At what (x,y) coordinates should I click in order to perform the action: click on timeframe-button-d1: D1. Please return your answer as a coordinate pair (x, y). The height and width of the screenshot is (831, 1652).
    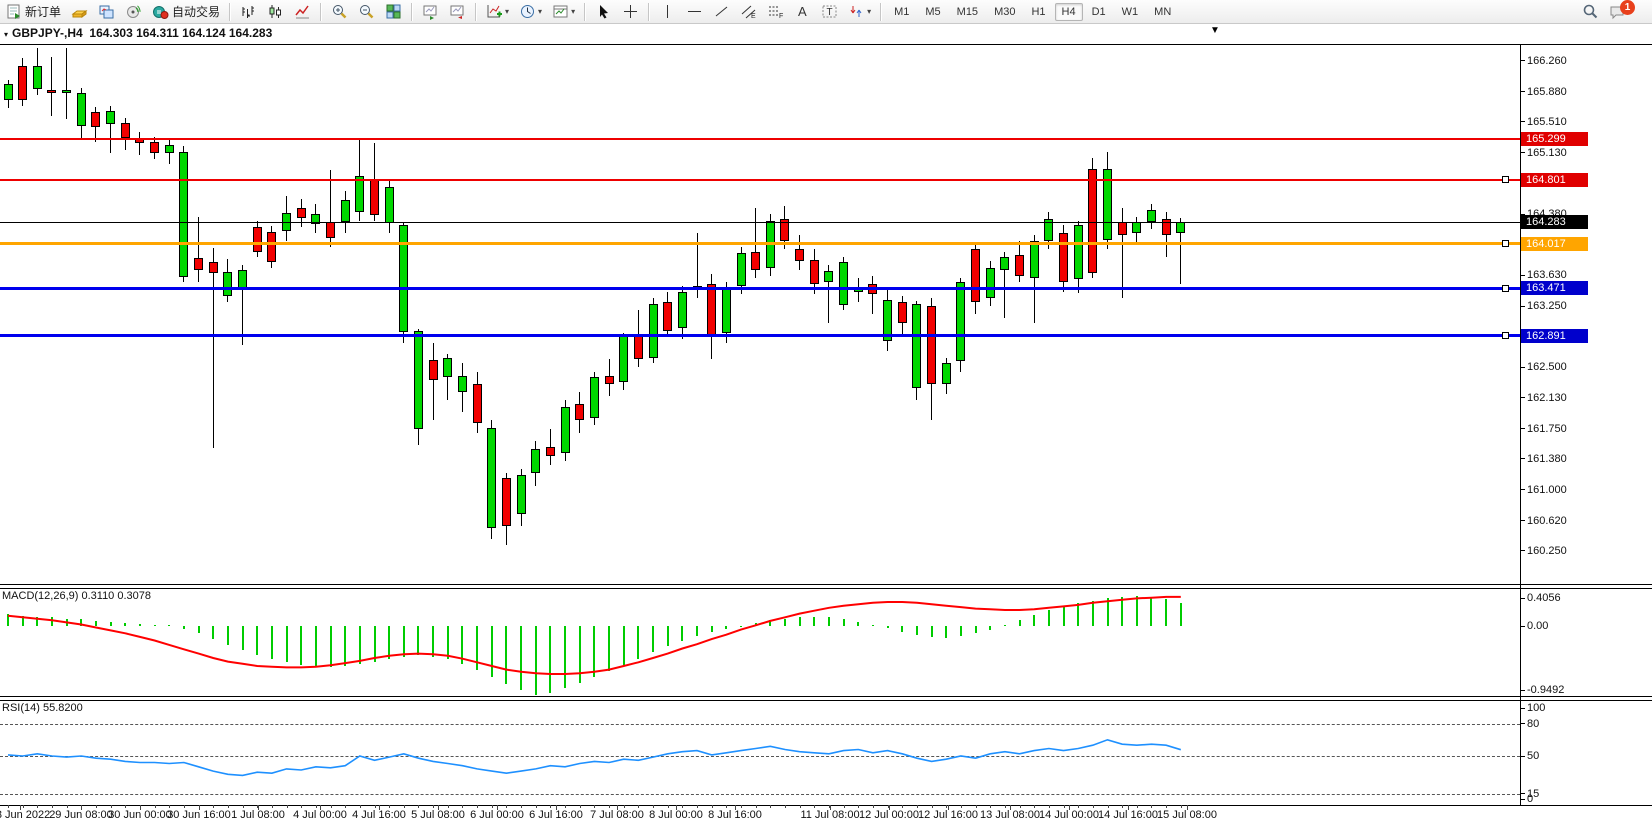
    Looking at the image, I should click on (1098, 11).